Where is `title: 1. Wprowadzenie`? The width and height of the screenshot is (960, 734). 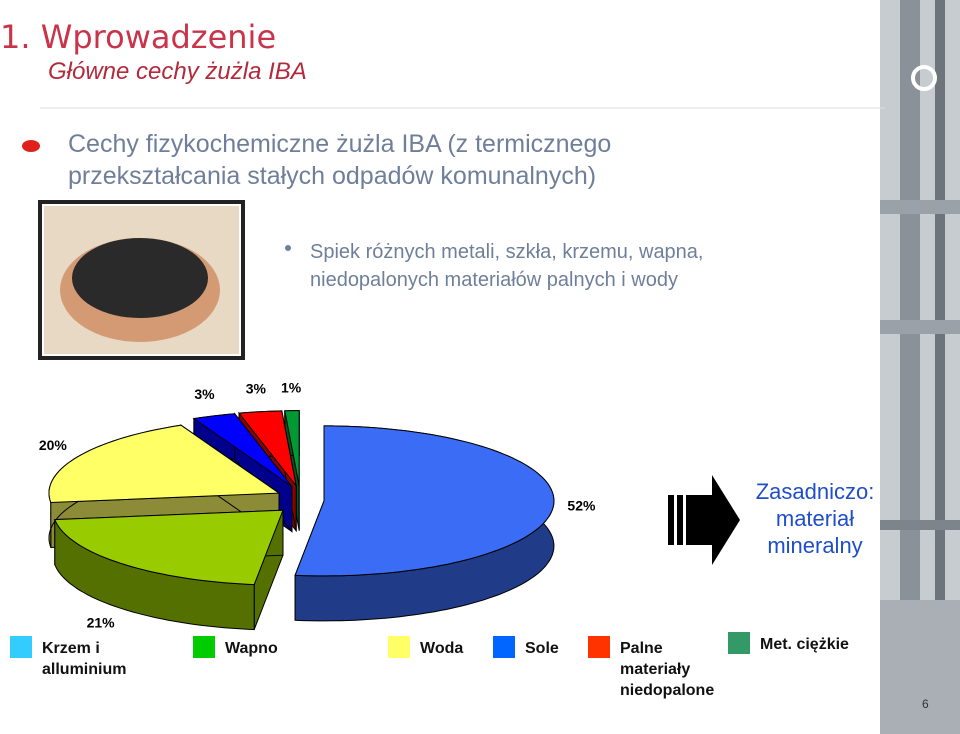
title: 1. Wprowadzenie is located at coordinates (138, 37).